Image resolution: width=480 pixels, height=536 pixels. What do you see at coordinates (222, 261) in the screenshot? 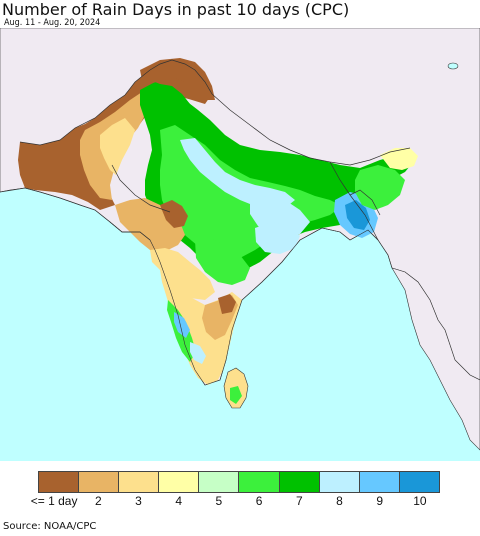
I see `region-central-green` at bounding box center [222, 261].